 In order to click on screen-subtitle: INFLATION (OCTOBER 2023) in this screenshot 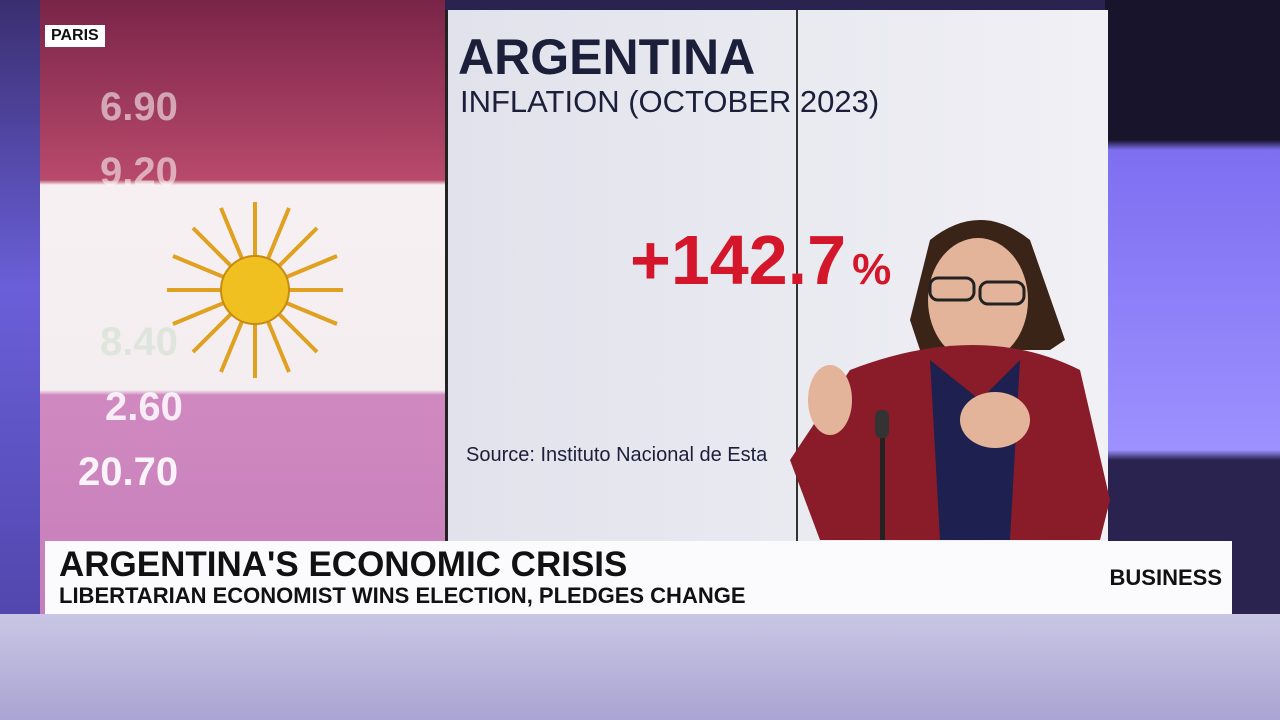, I will do `click(670, 101)`.